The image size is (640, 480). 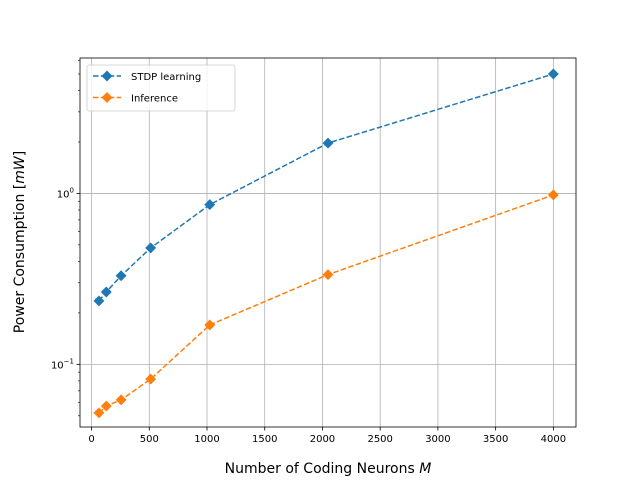 I want to click on legend-label: STDP learning, so click(x=166, y=77).